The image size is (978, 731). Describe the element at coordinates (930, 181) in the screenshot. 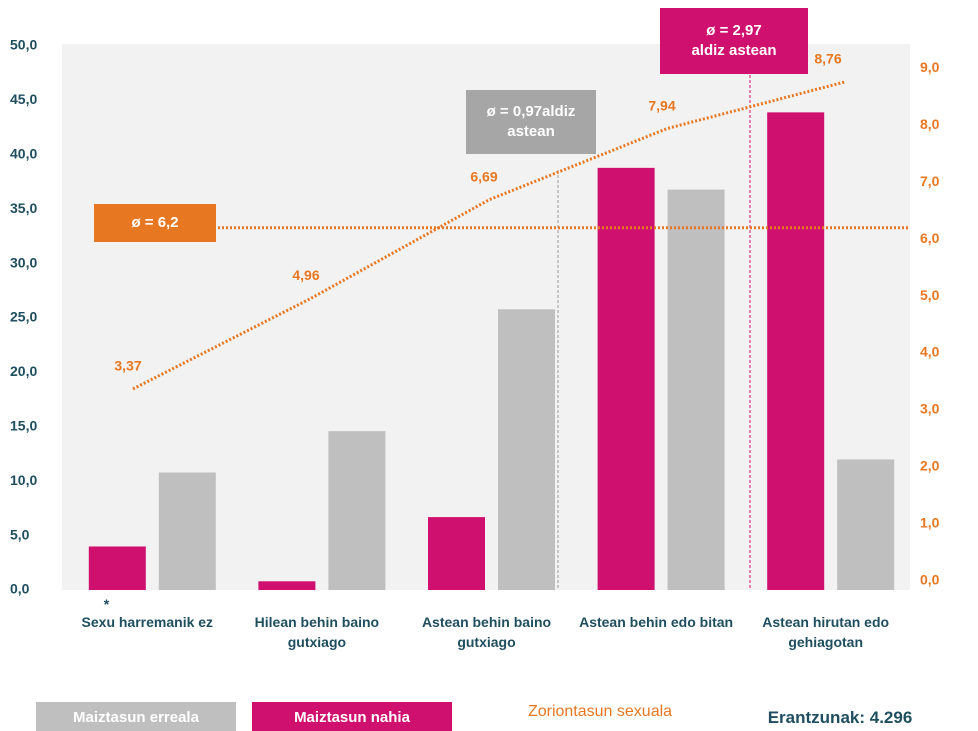

I see `y2-tick-label: 7,0` at that location.